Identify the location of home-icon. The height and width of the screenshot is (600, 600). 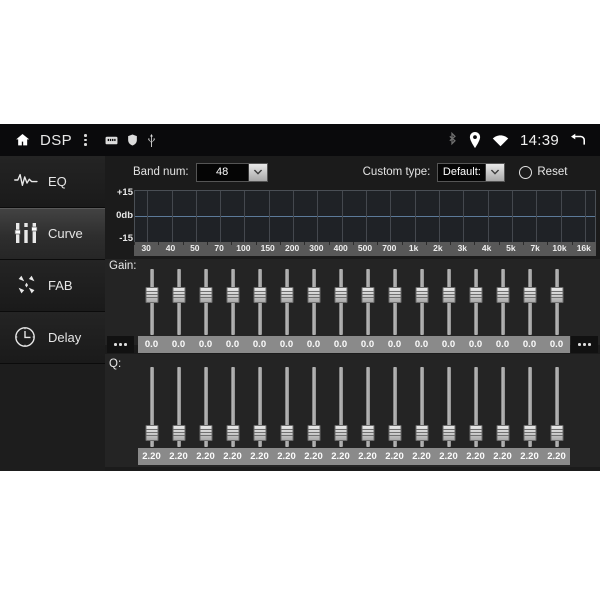
(22, 140).